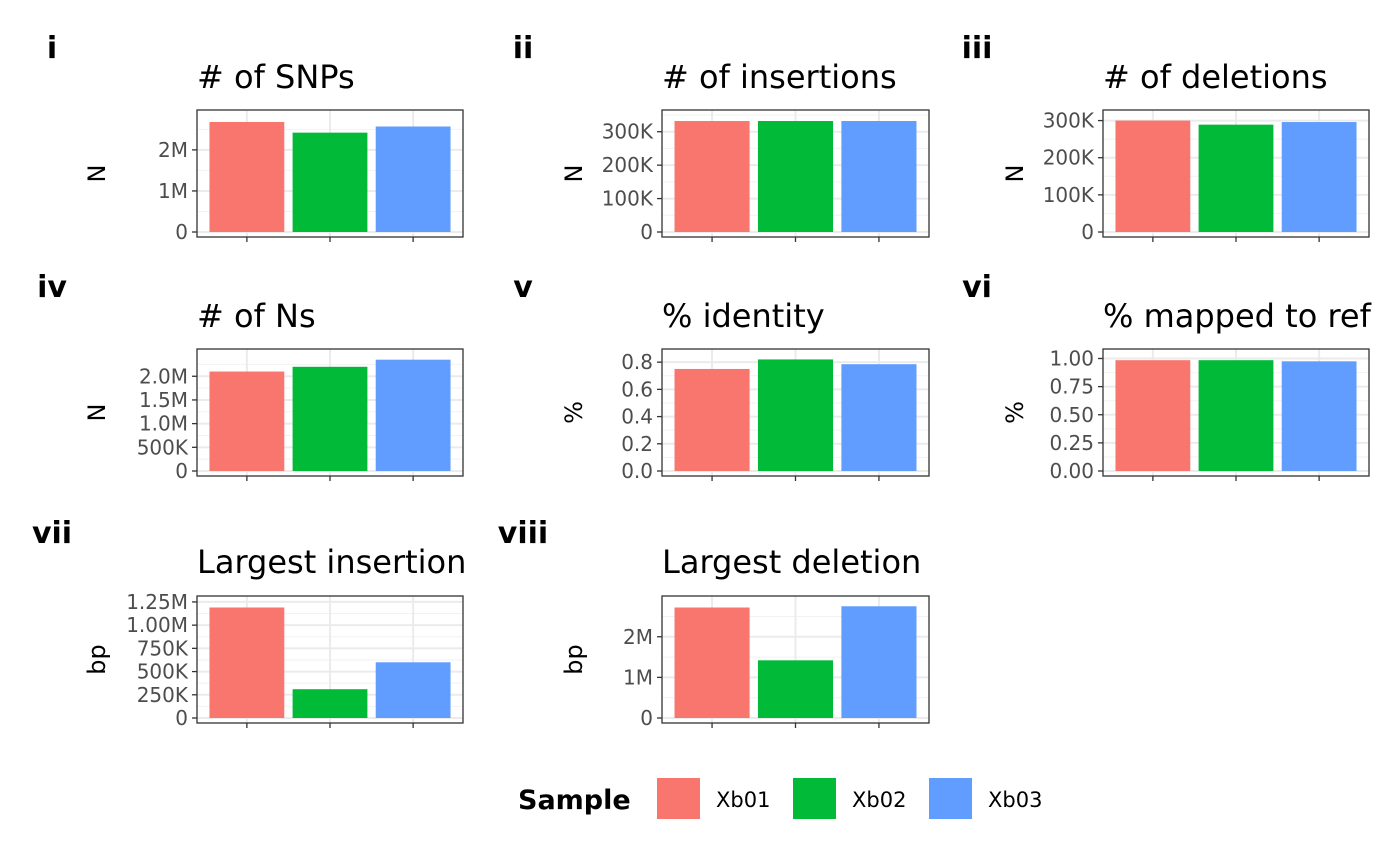  I want to click on panel-vi: vi % mapped to ref% 0.00 0.25 0.50 0.75 1.00, so click(1167, 376).